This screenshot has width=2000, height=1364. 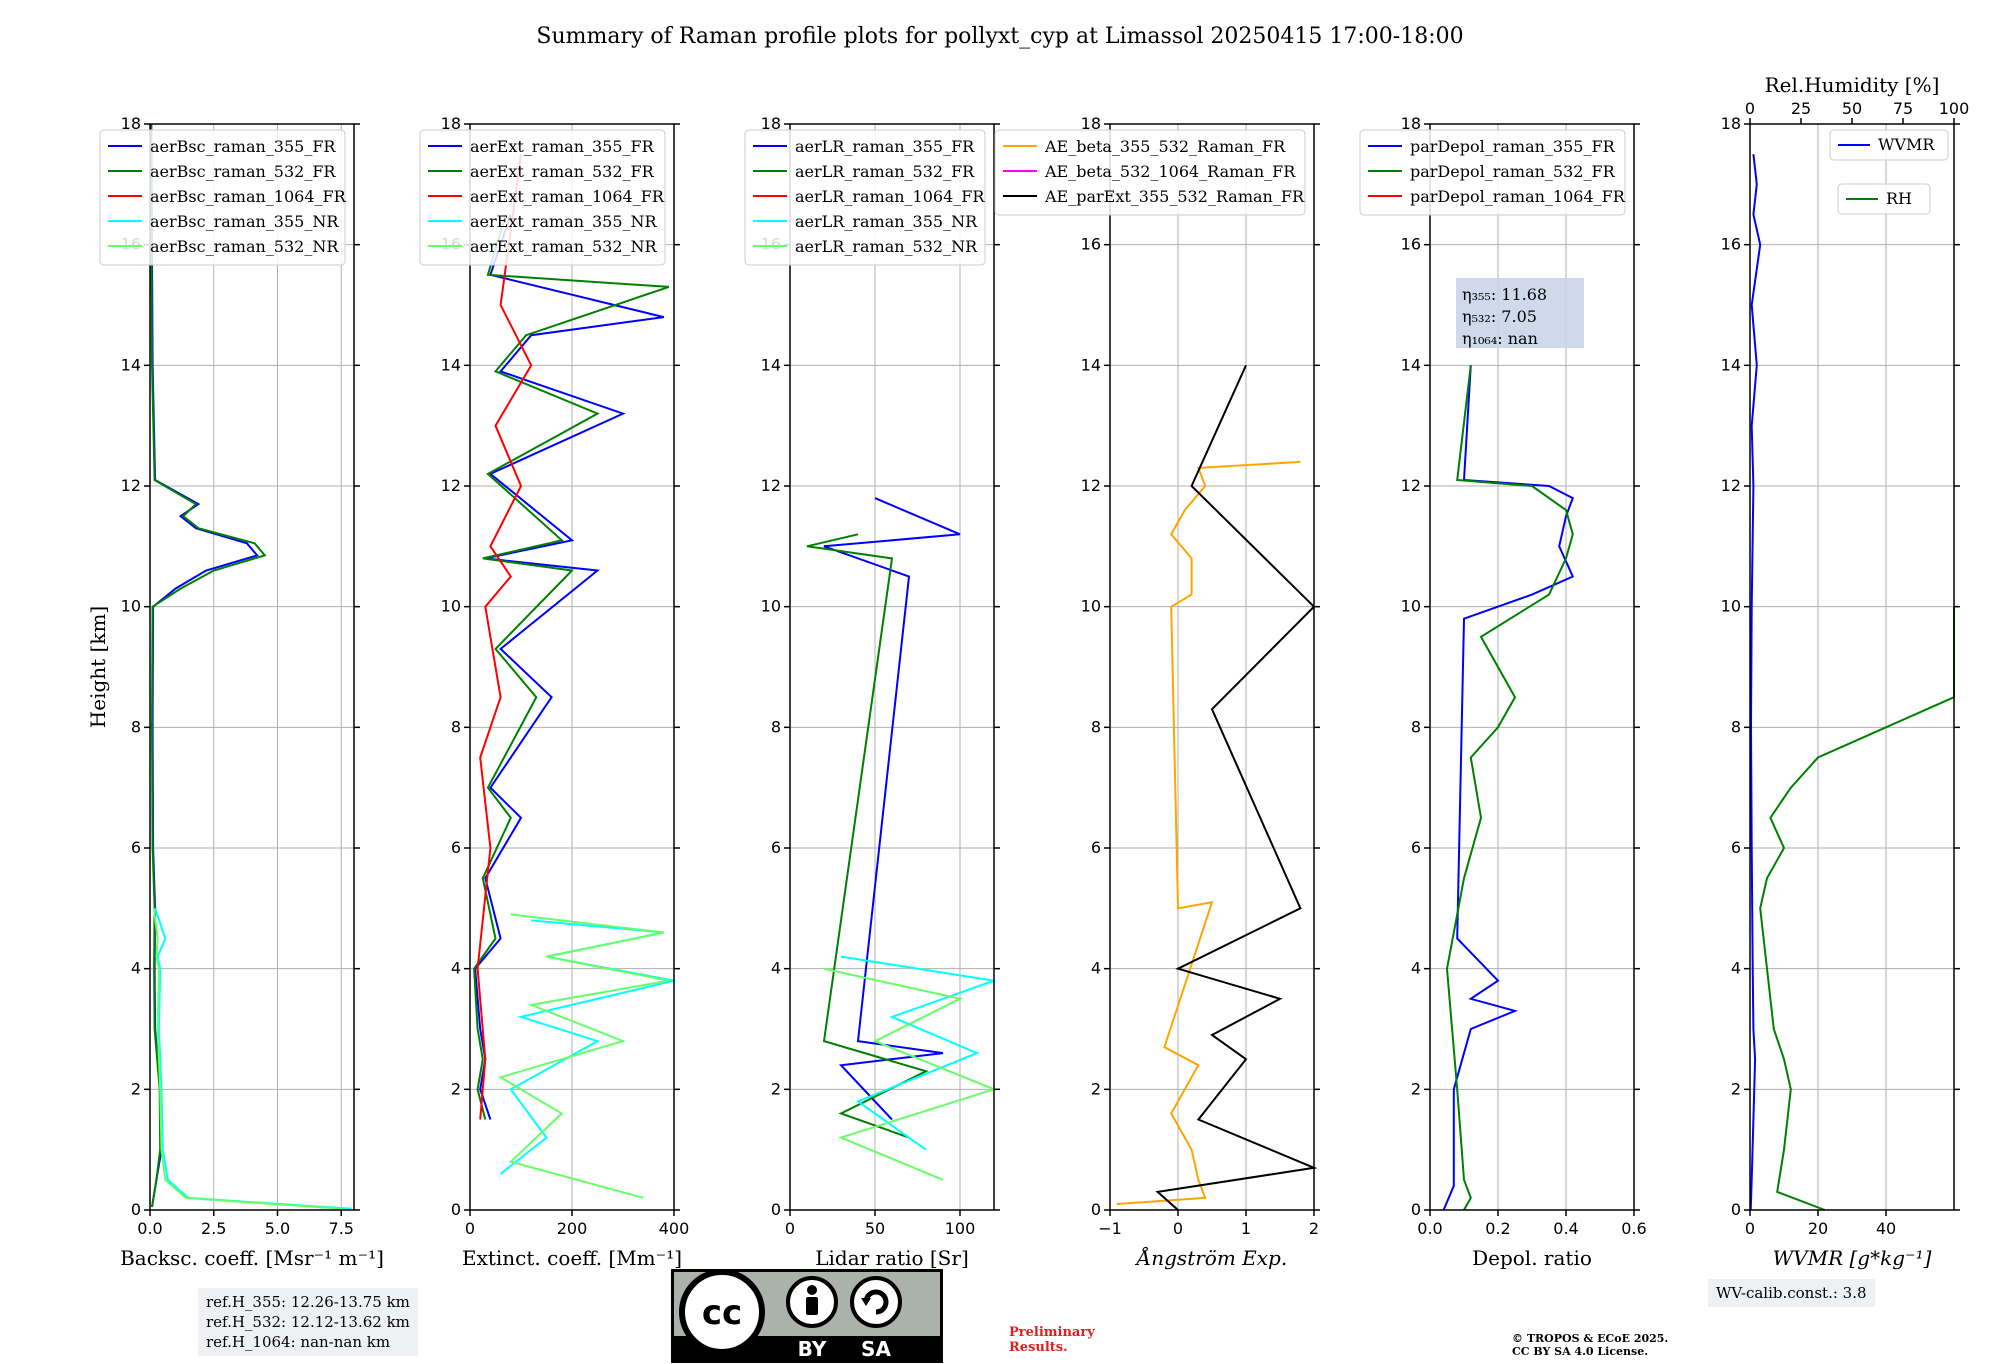 What do you see at coordinates (885, 171) in the screenshot?
I see `legend-label: aerLR_raman_532_FR` at bounding box center [885, 171].